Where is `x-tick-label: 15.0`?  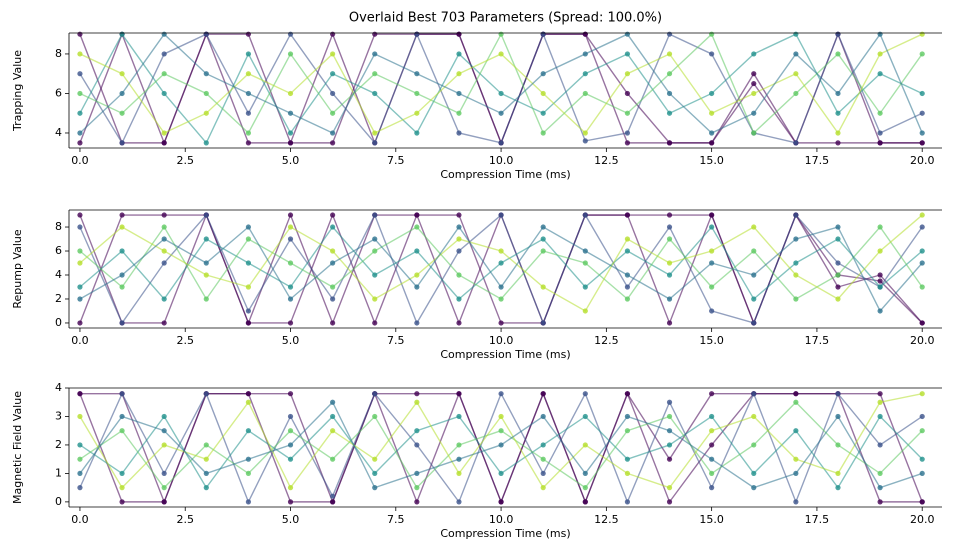
x-tick-label: 15.0 is located at coordinates (711, 340).